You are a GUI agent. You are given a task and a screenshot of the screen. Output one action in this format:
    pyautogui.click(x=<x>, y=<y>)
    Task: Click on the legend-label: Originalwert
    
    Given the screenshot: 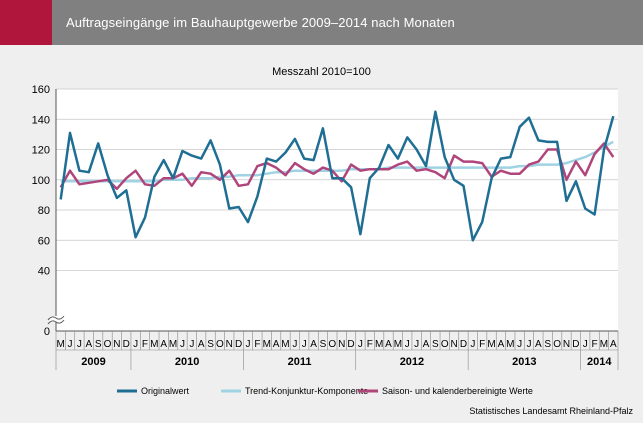 What is the action you would take?
    pyautogui.click(x=165, y=391)
    